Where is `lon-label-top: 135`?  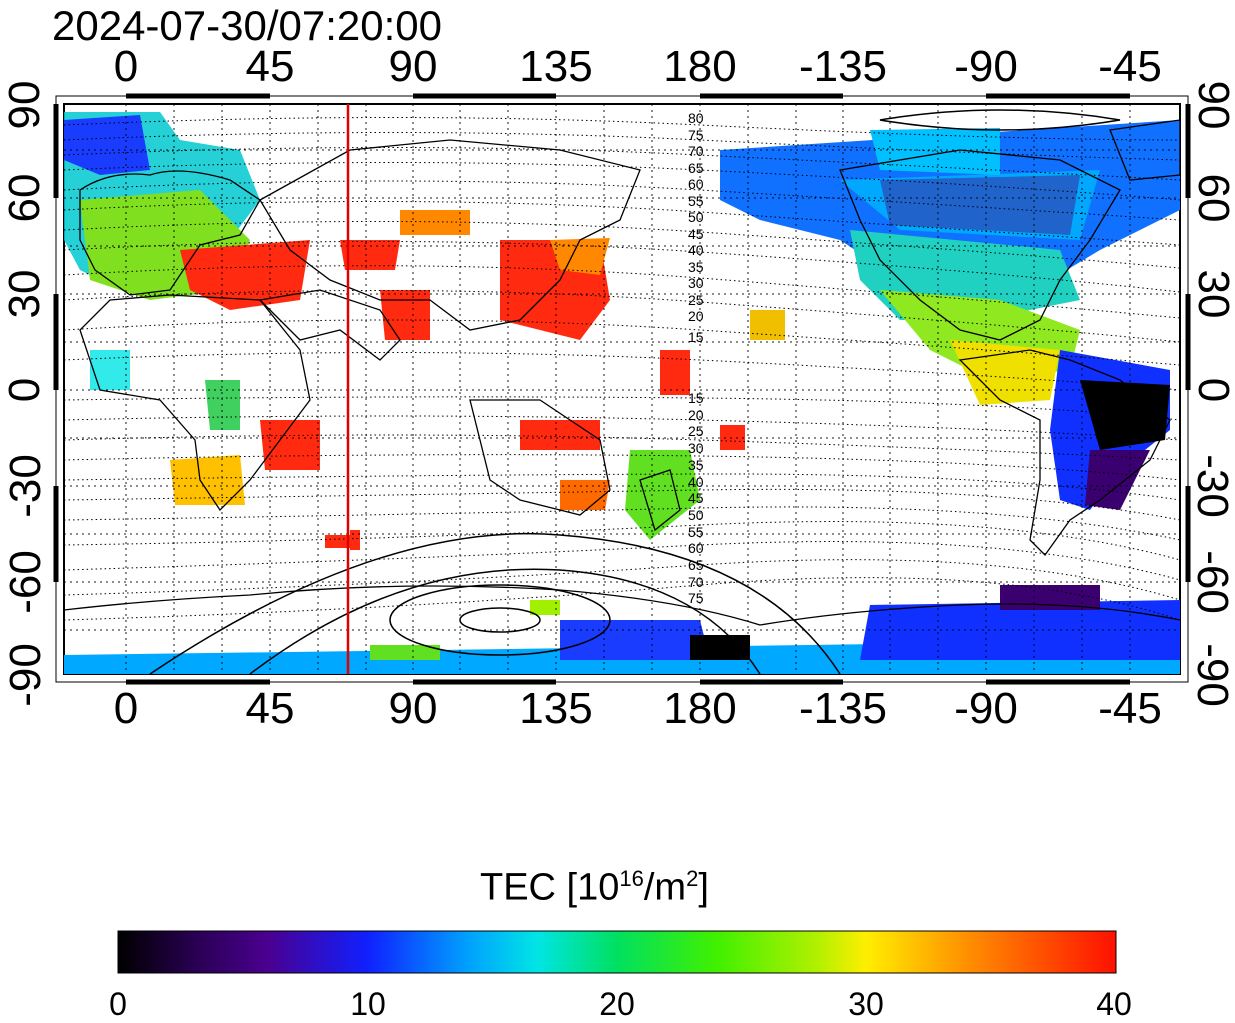 lon-label-top: 135 is located at coordinates (556, 66).